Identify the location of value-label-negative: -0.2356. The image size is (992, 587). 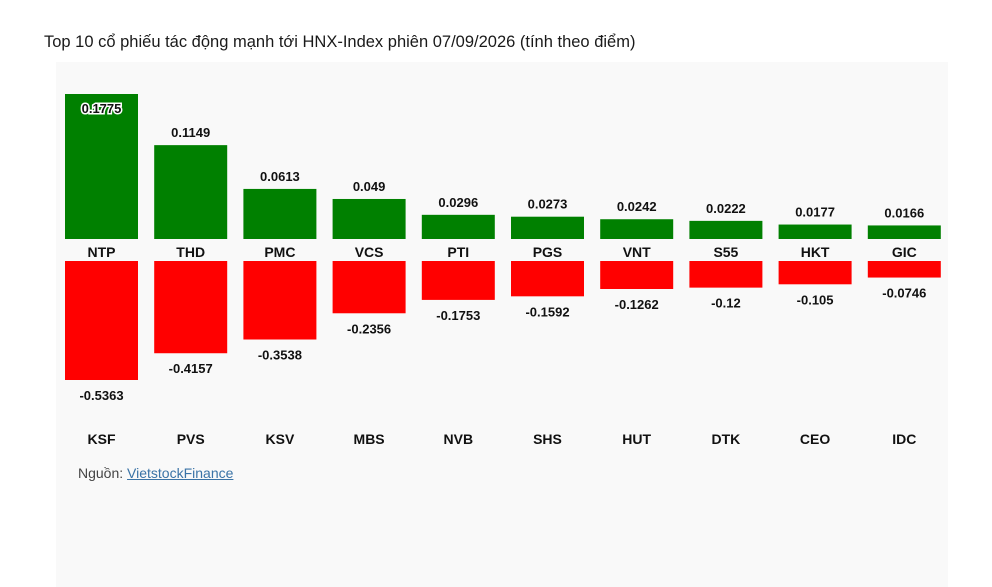
(369, 328).